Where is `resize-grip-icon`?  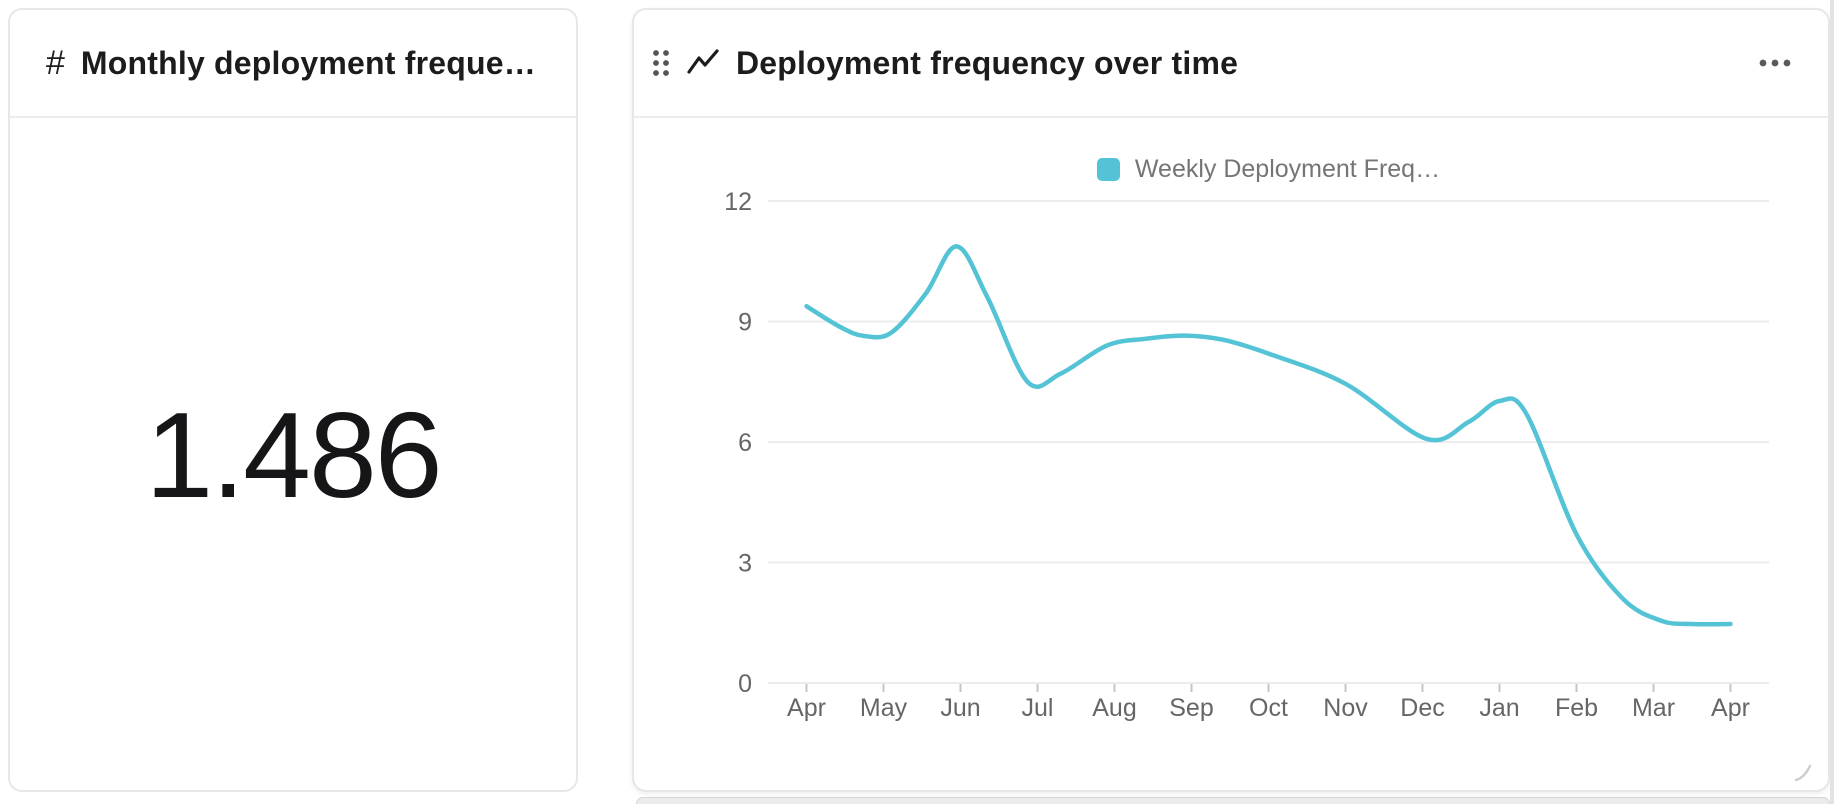
resize-grip-icon is located at coordinates (1803, 773).